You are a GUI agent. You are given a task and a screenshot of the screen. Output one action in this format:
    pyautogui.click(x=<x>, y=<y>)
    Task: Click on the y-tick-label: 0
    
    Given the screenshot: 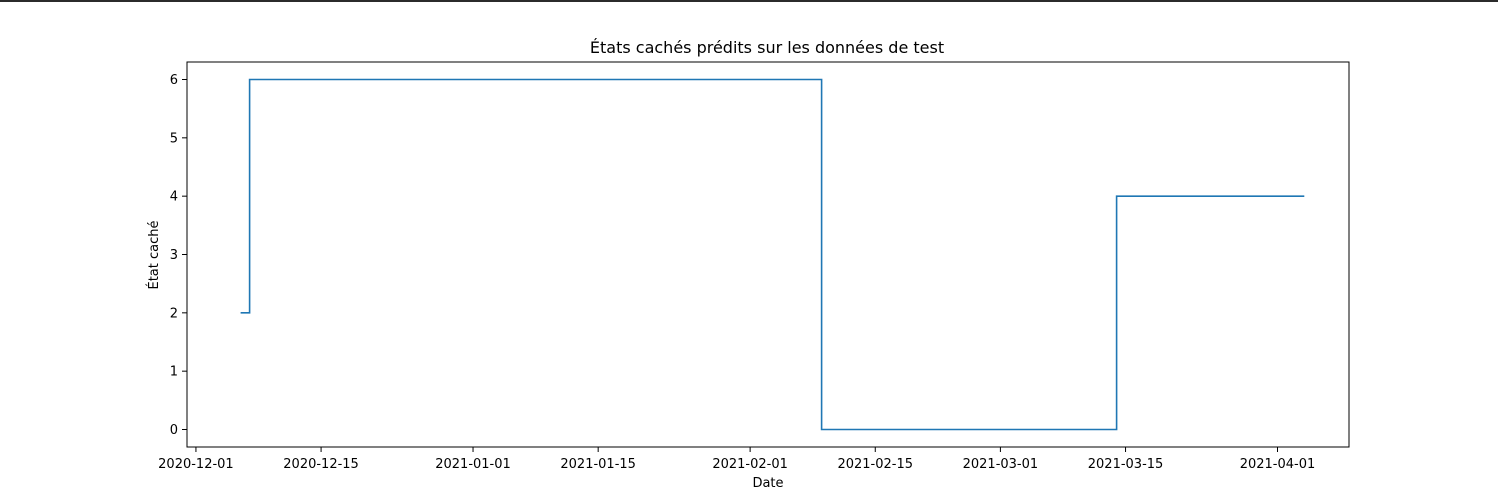 What is the action you would take?
    pyautogui.click(x=174, y=430)
    